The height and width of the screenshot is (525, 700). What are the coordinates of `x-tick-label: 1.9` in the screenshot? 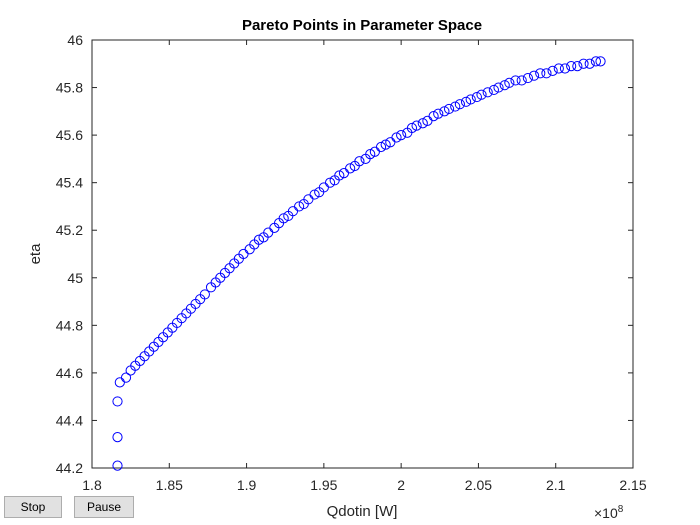 It's located at (247, 485).